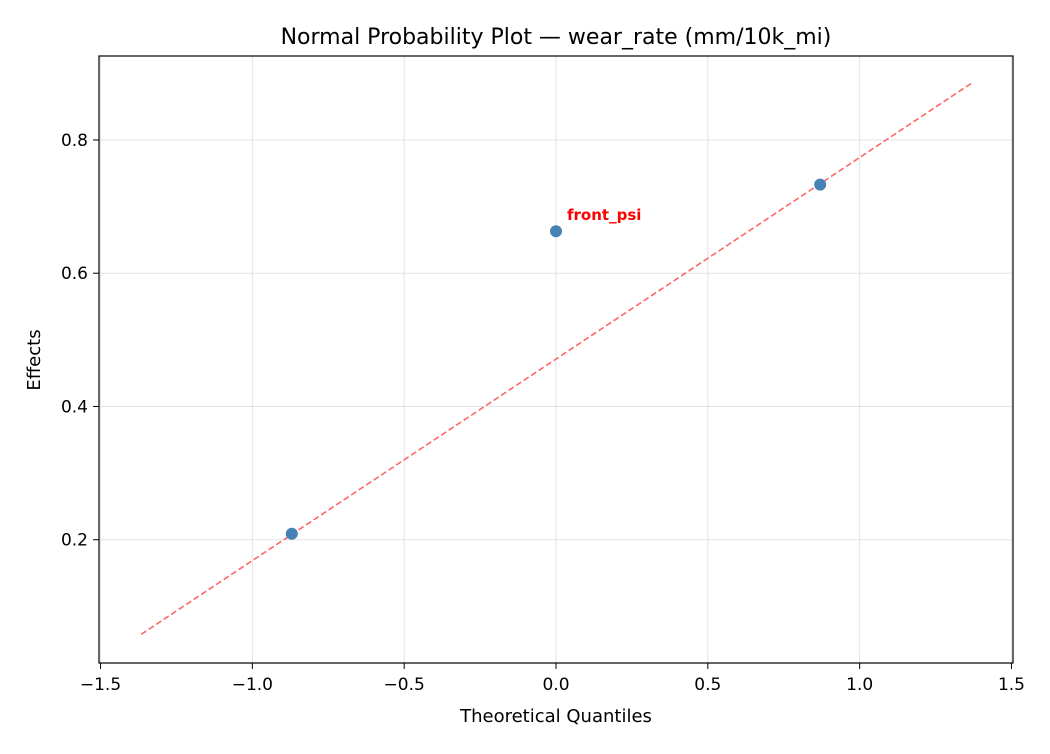 The image size is (1050, 754). What do you see at coordinates (74, 541) in the screenshot?
I see `y-tick-label: 0.2` at bounding box center [74, 541].